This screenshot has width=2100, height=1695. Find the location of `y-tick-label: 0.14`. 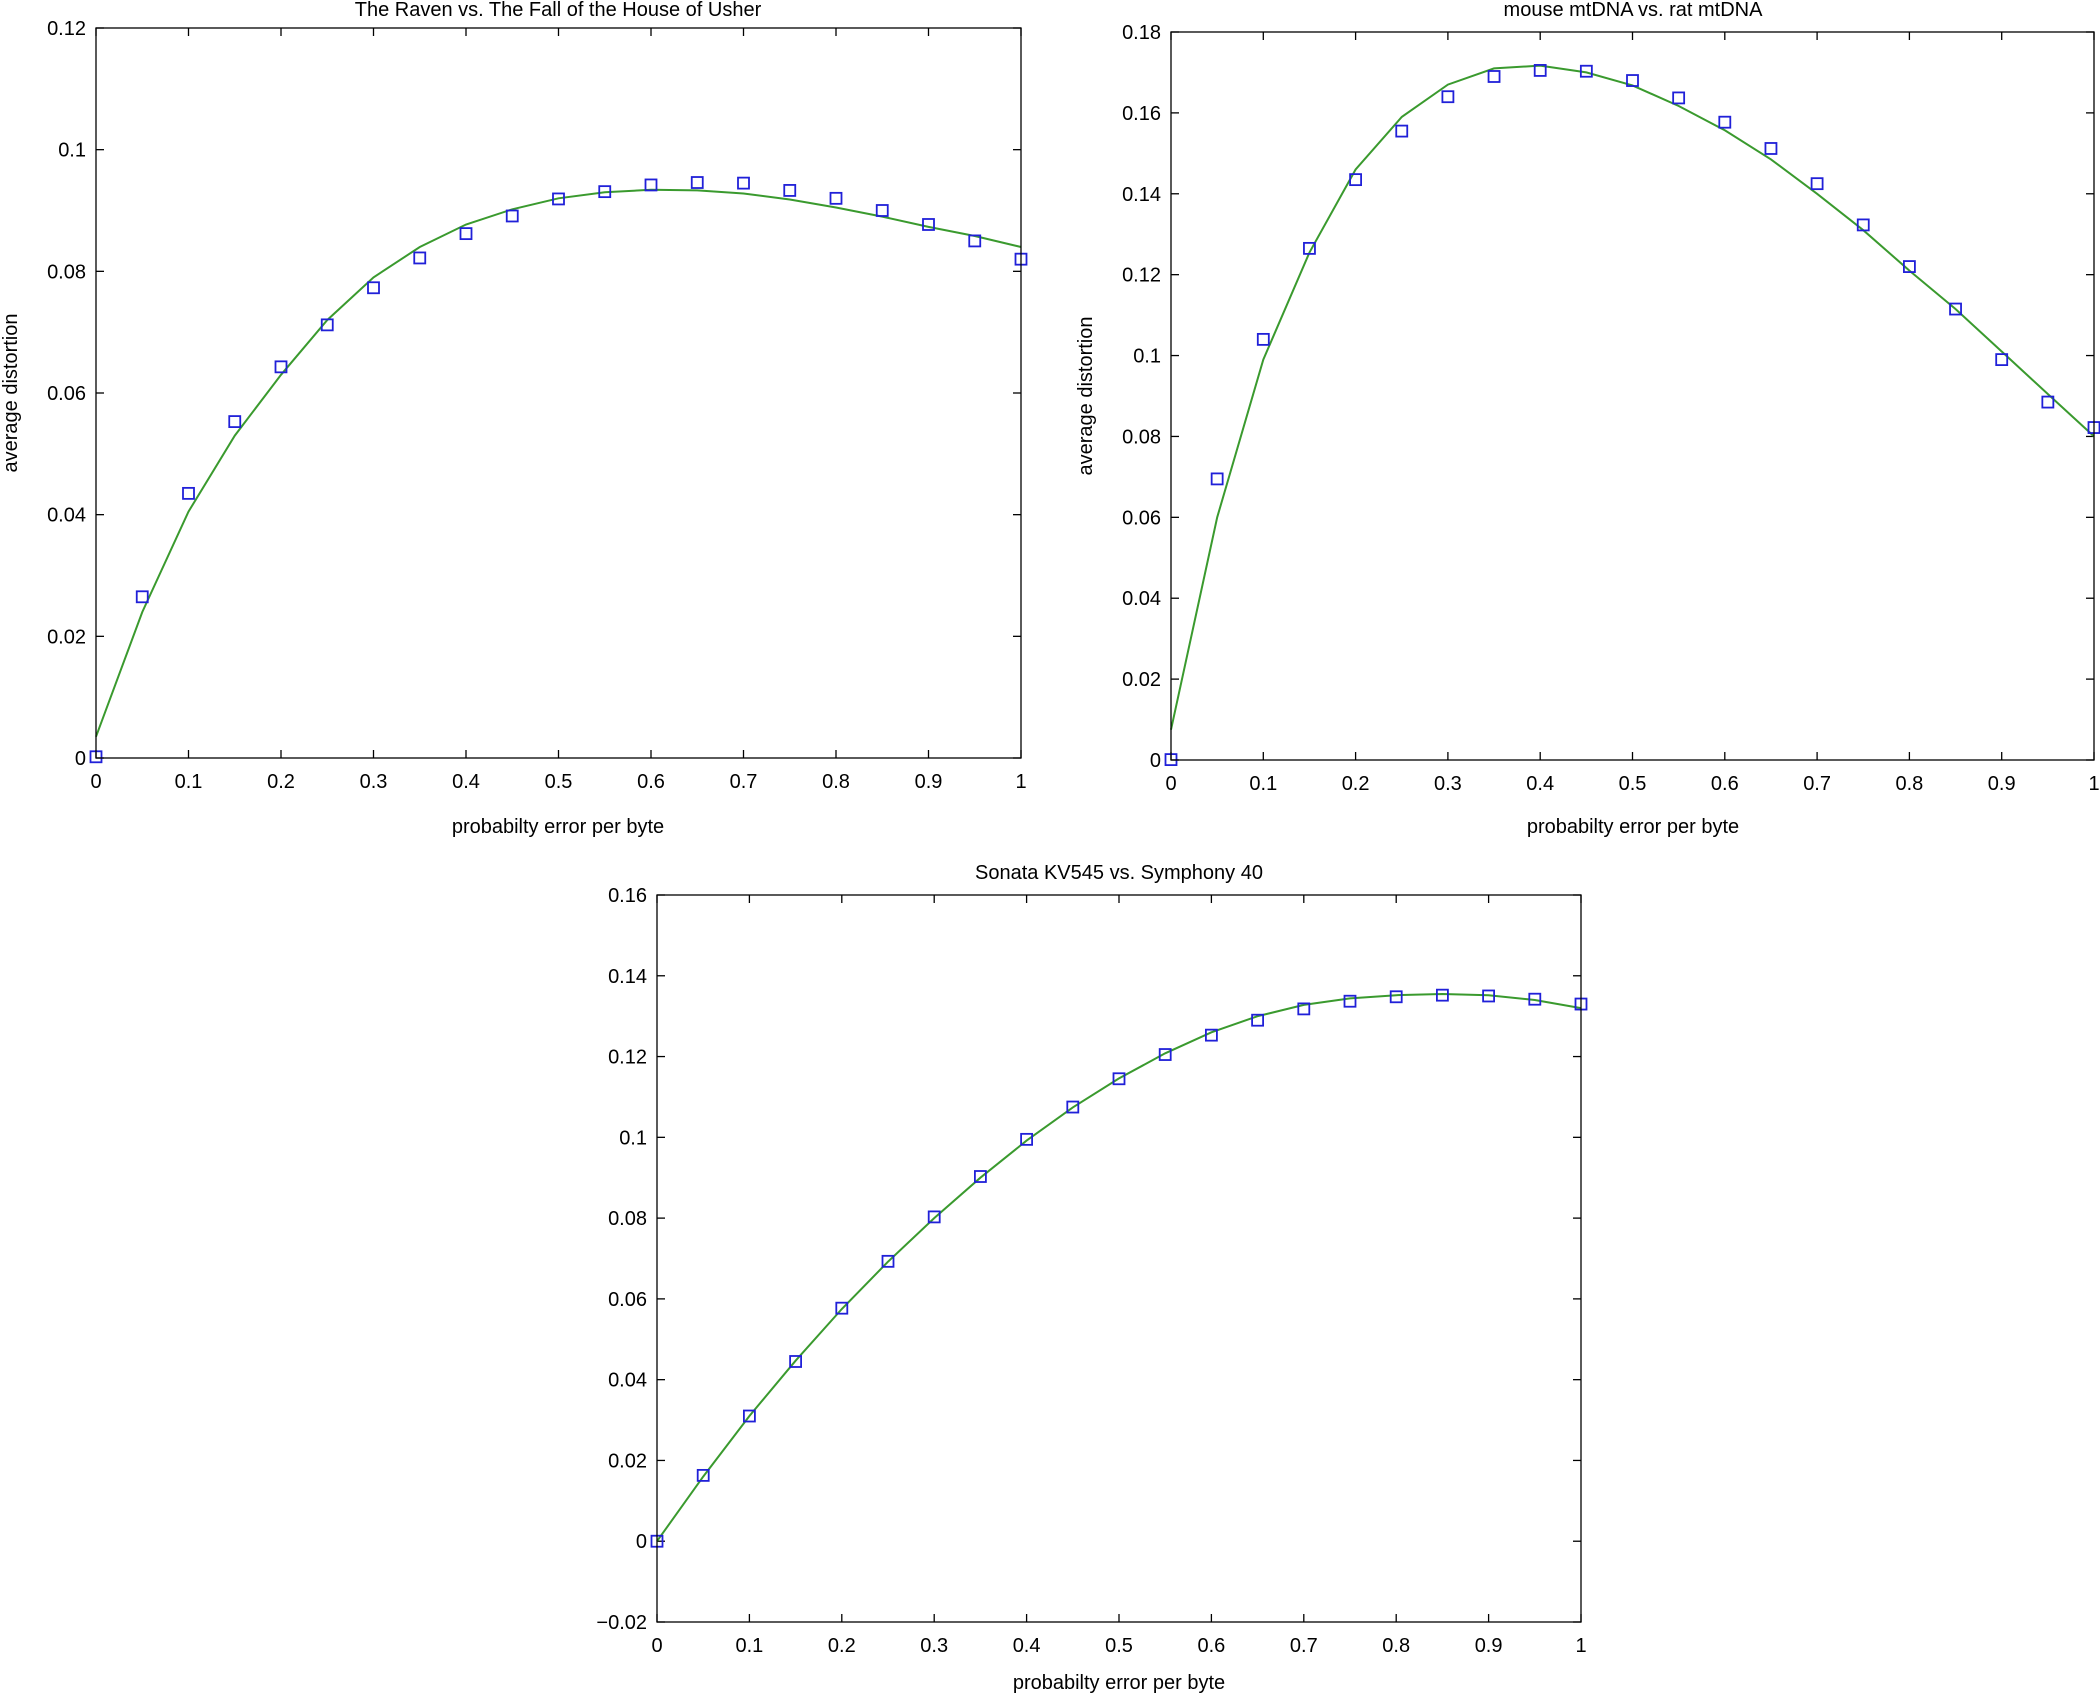

y-tick-label: 0.14 is located at coordinates (627, 977).